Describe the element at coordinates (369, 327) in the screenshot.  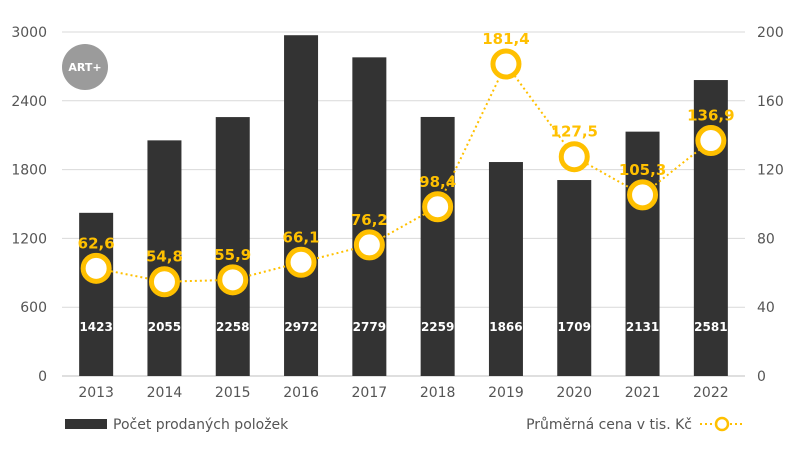
I see `bar-data-label: 2779` at that location.